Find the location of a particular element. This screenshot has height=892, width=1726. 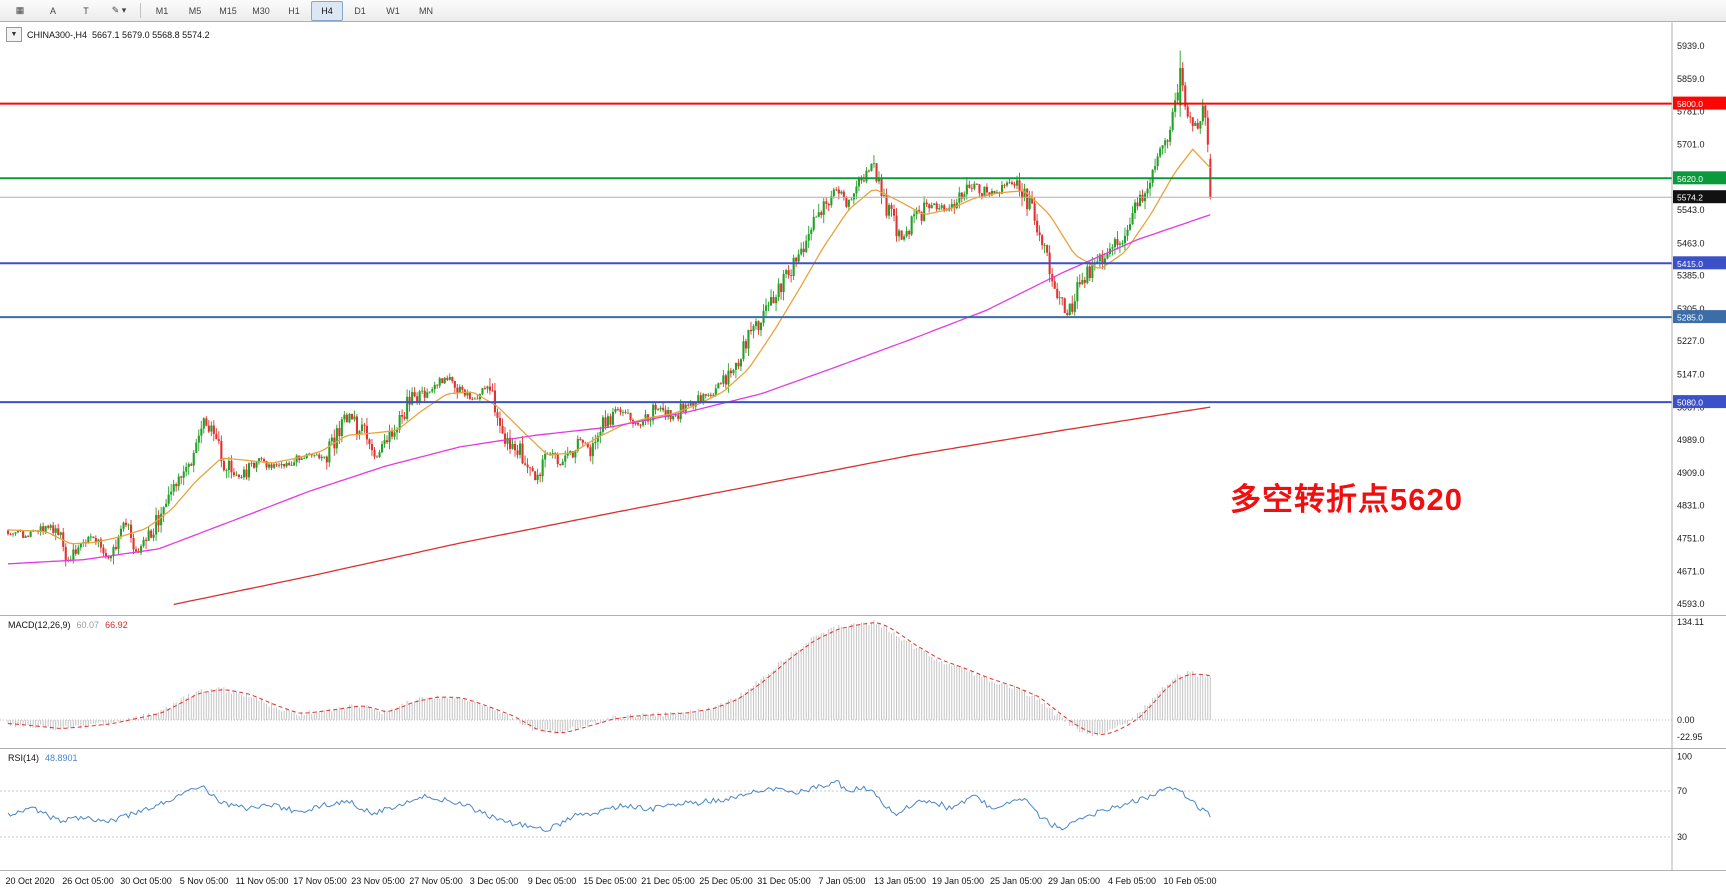

svg-text: 5415.0 is located at coordinates (1690, 264).